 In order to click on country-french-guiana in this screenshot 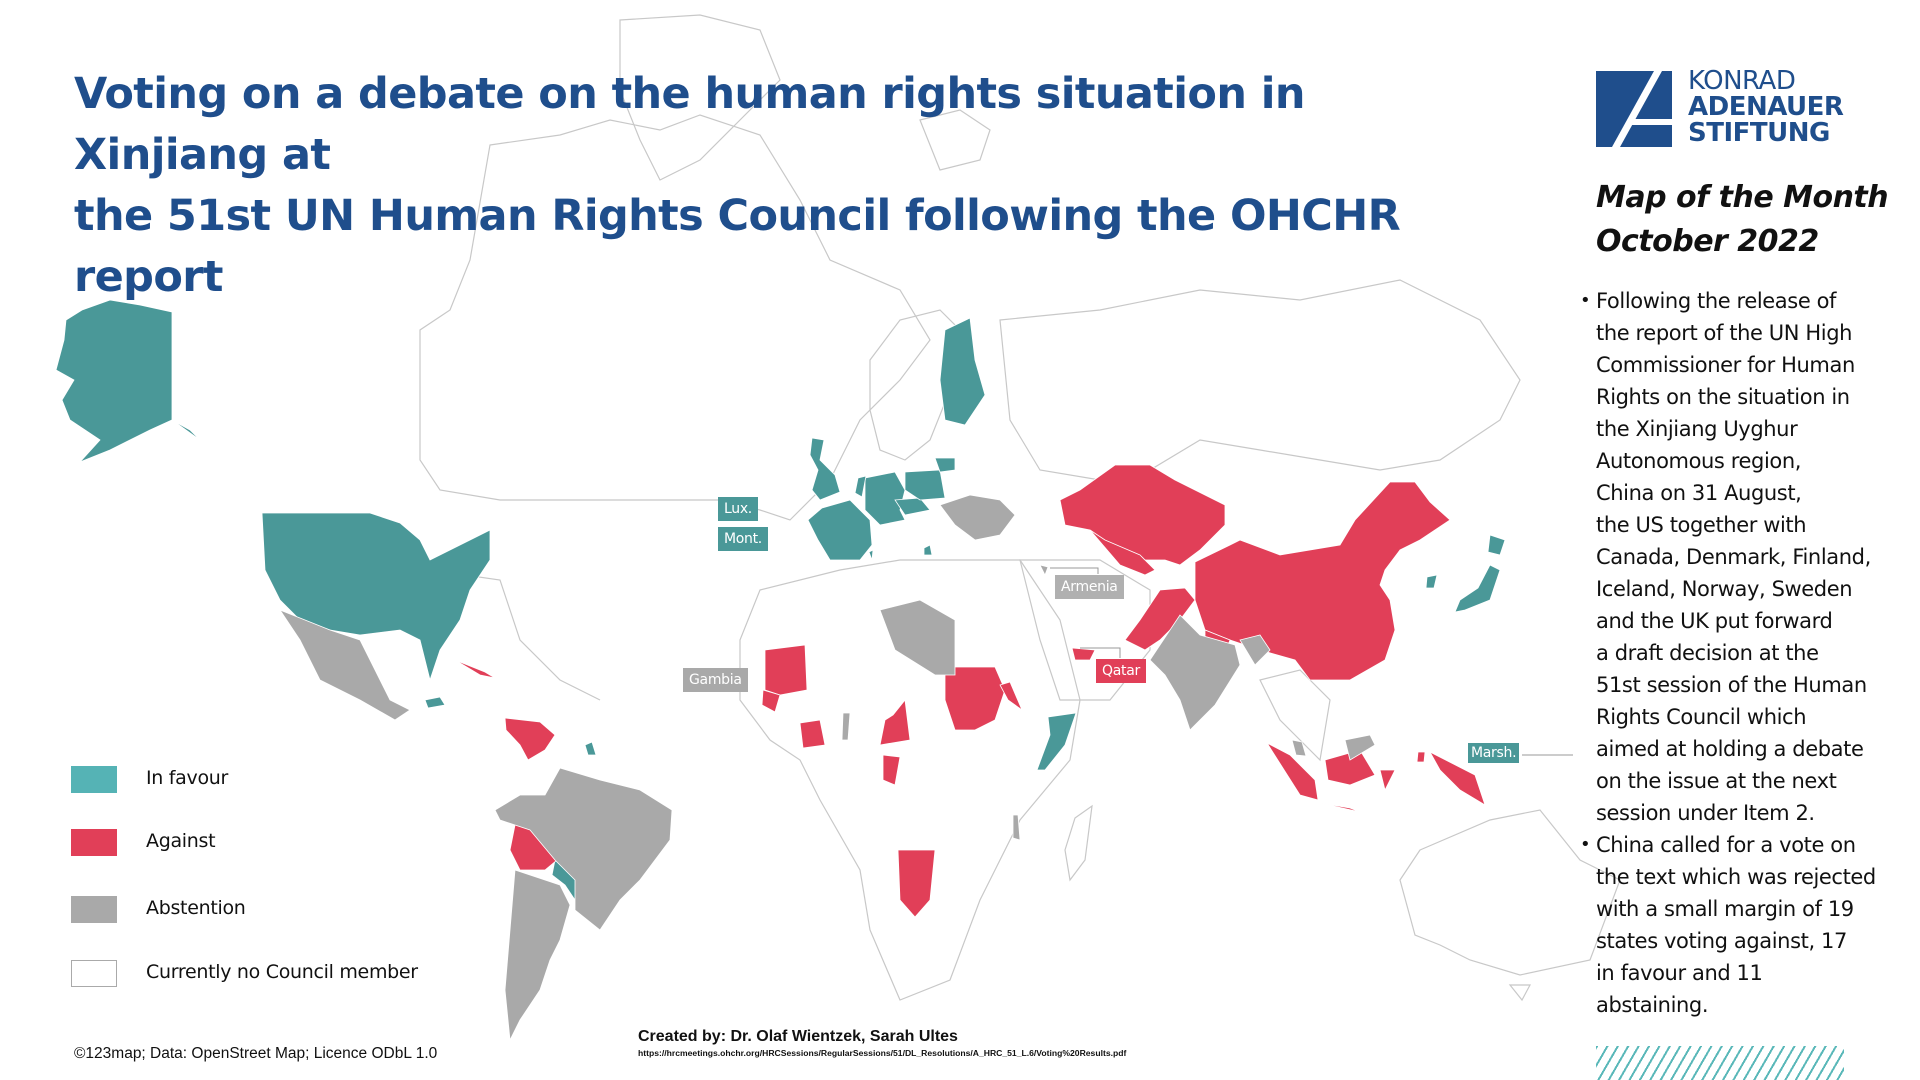, I will do `click(590, 748)`.